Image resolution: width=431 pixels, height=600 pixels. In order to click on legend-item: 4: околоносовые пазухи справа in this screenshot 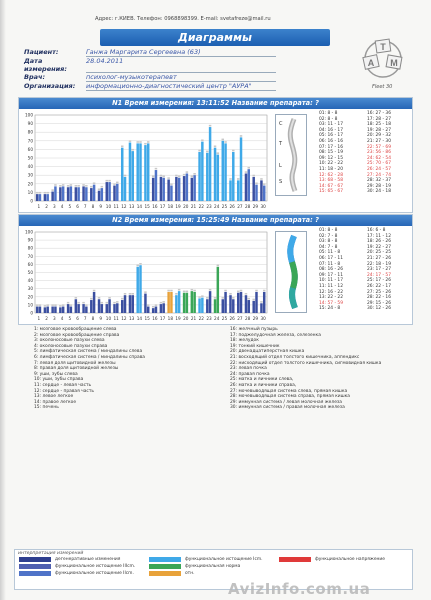, I will do `click(71, 346)`.